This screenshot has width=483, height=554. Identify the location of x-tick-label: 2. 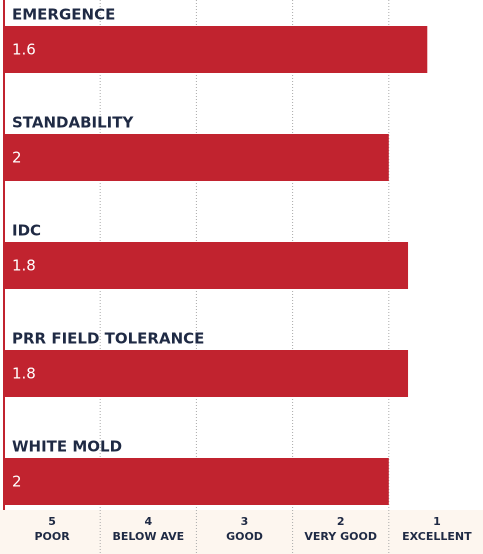
(341, 521).